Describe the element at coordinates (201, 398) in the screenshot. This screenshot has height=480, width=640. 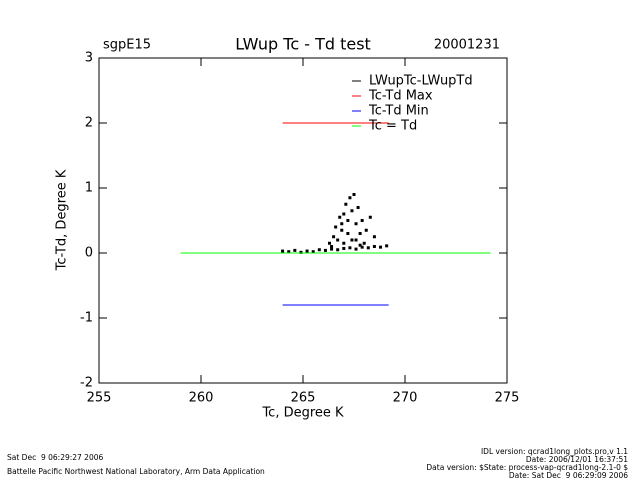
I see `x-tick-label: 260` at that location.